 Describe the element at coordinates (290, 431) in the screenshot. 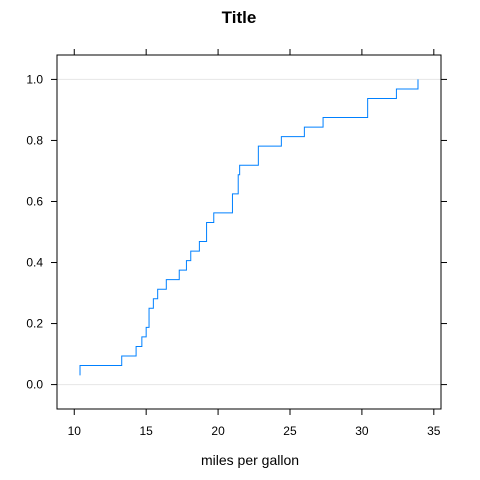

I see `x-tick-label: 25` at that location.